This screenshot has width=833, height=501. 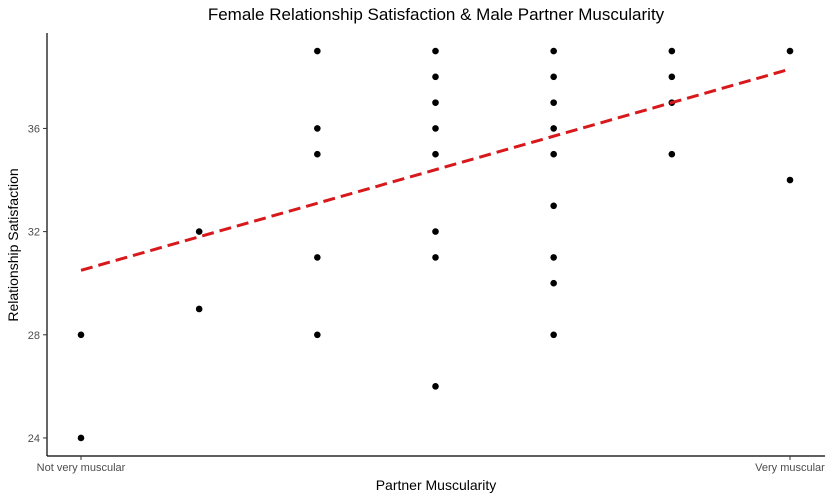 What do you see at coordinates (431, 465) in the screenshot?
I see `x-ticks: Not very muscular Very muscular` at bounding box center [431, 465].